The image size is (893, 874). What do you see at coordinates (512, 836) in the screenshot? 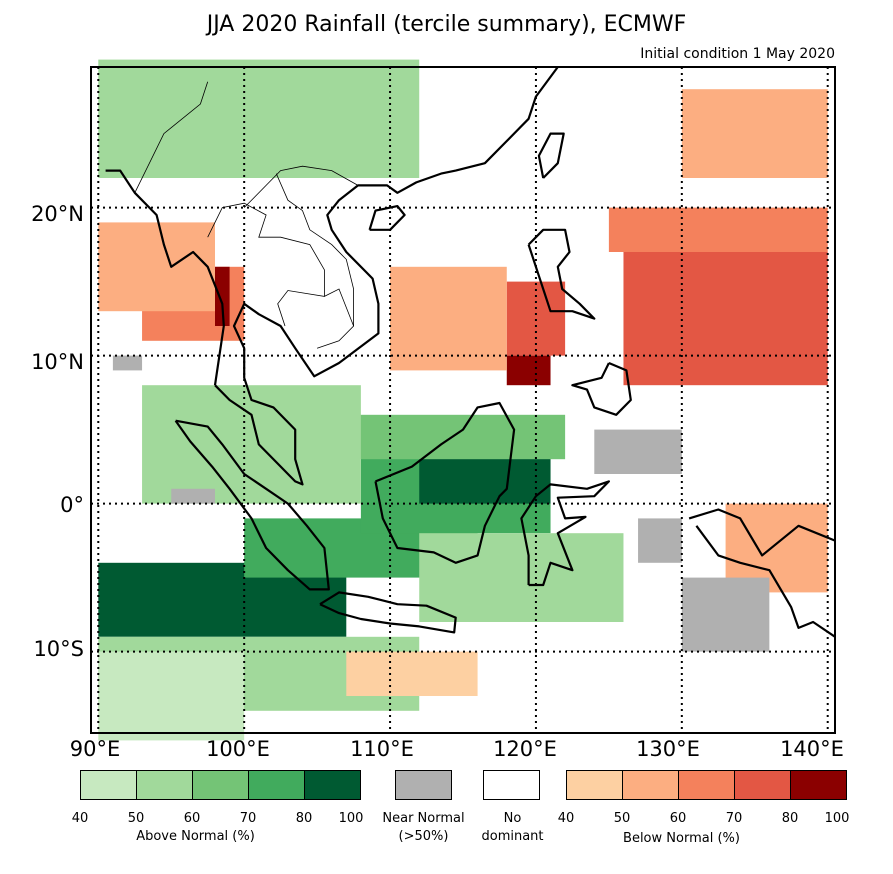
I see `no-dominant-caption-sub: dominant` at bounding box center [512, 836].